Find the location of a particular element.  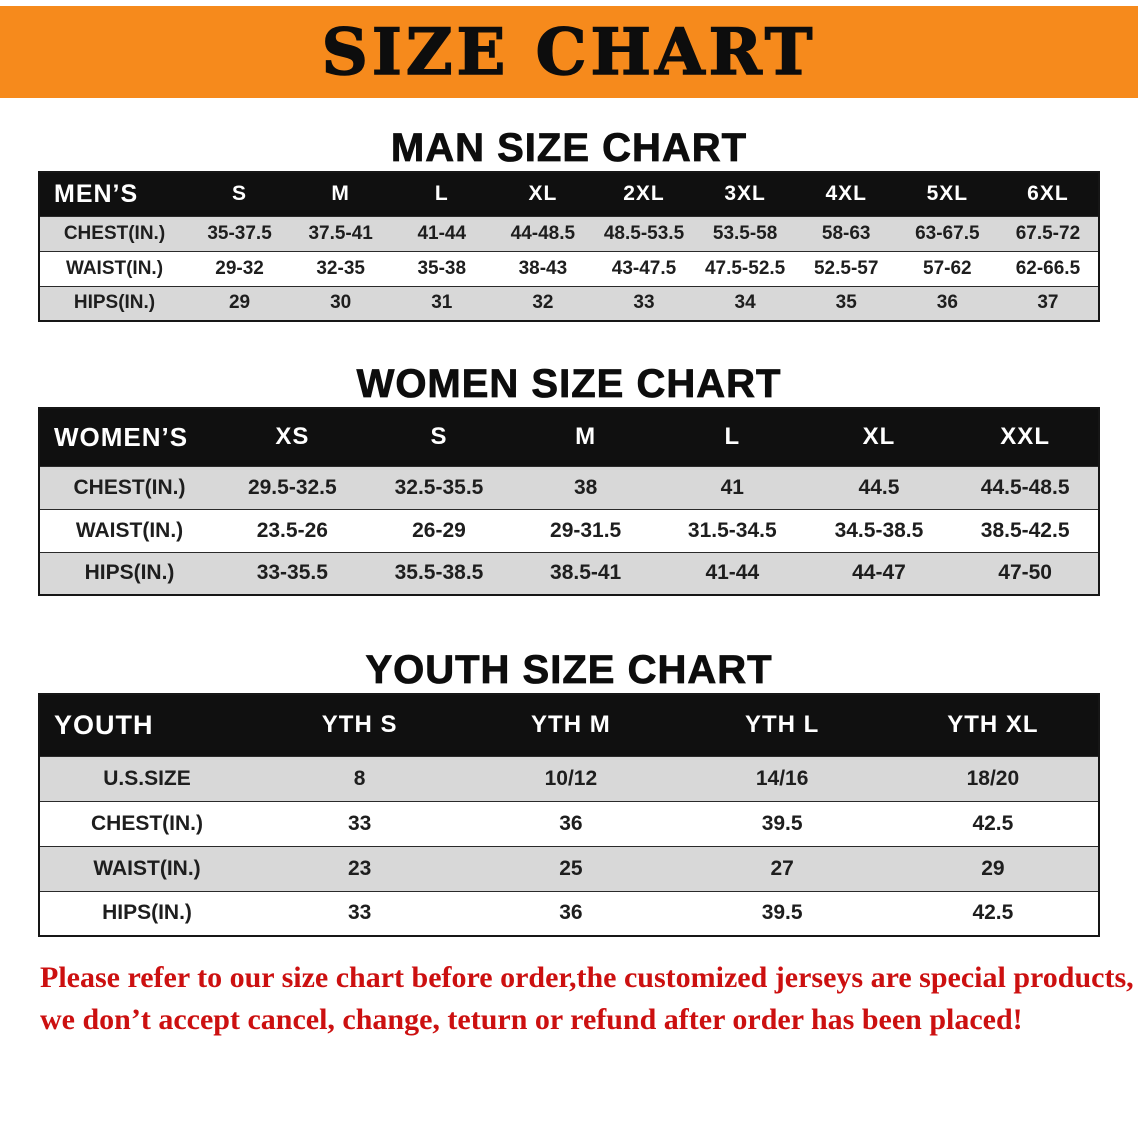

value-cell: 52.5-57 is located at coordinates (846, 268).